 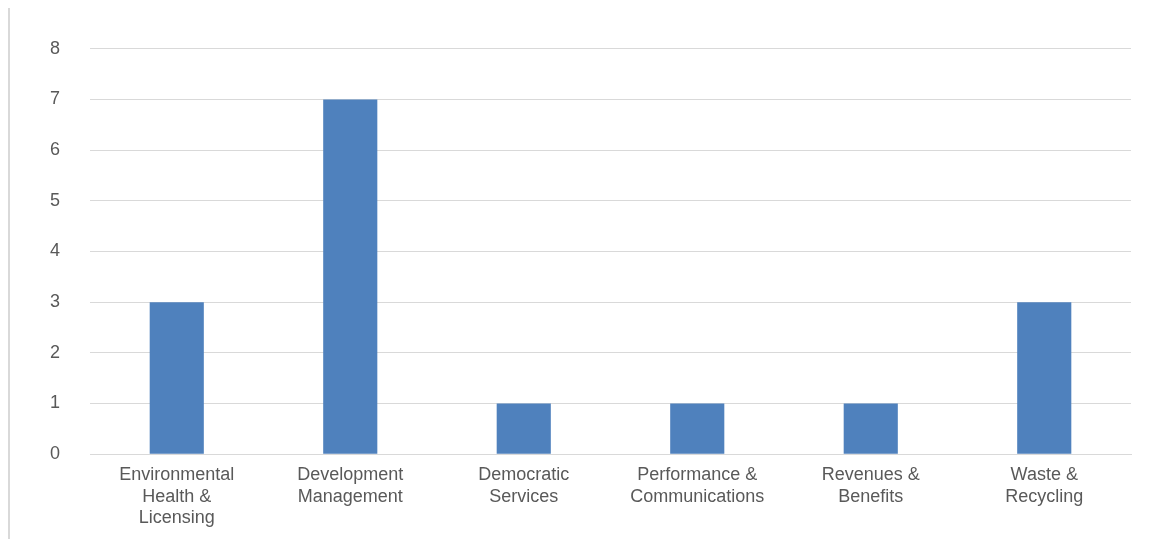 What do you see at coordinates (55, 351) in the screenshot?
I see `y-tick-label: 2` at bounding box center [55, 351].